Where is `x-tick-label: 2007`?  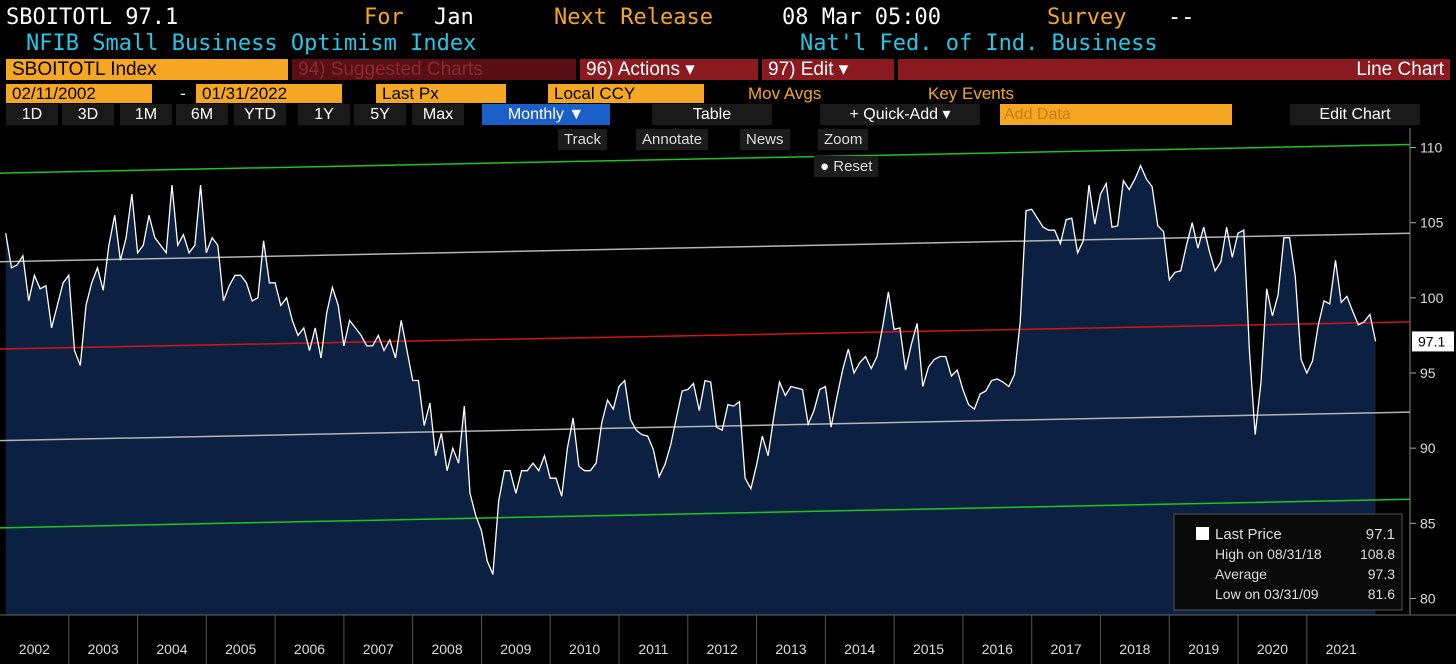
x-tick-label: 2007 is located at coordinates (378, 649).